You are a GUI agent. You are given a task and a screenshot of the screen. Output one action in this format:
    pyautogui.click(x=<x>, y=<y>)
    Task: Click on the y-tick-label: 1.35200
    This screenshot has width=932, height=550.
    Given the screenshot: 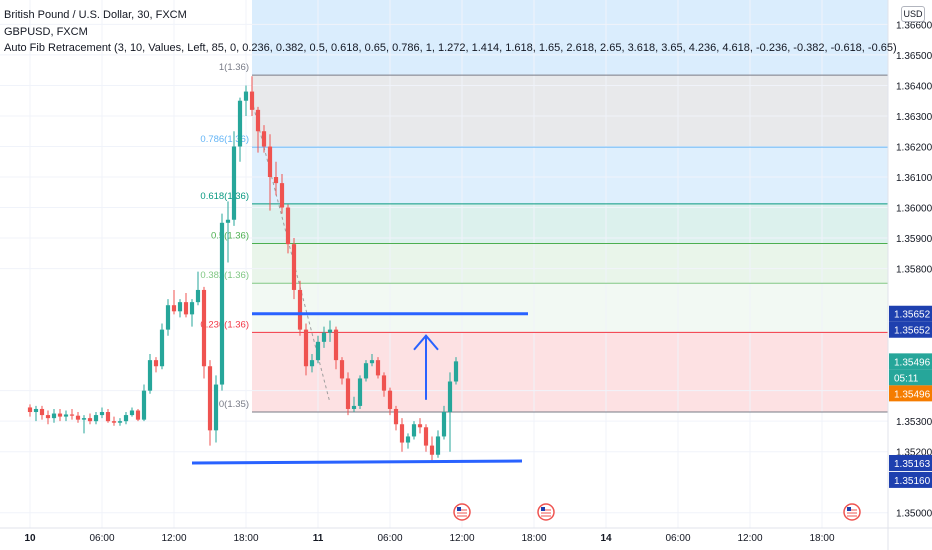 What is the action you would take?
    pyautogui.click(x=914, y=453)
    